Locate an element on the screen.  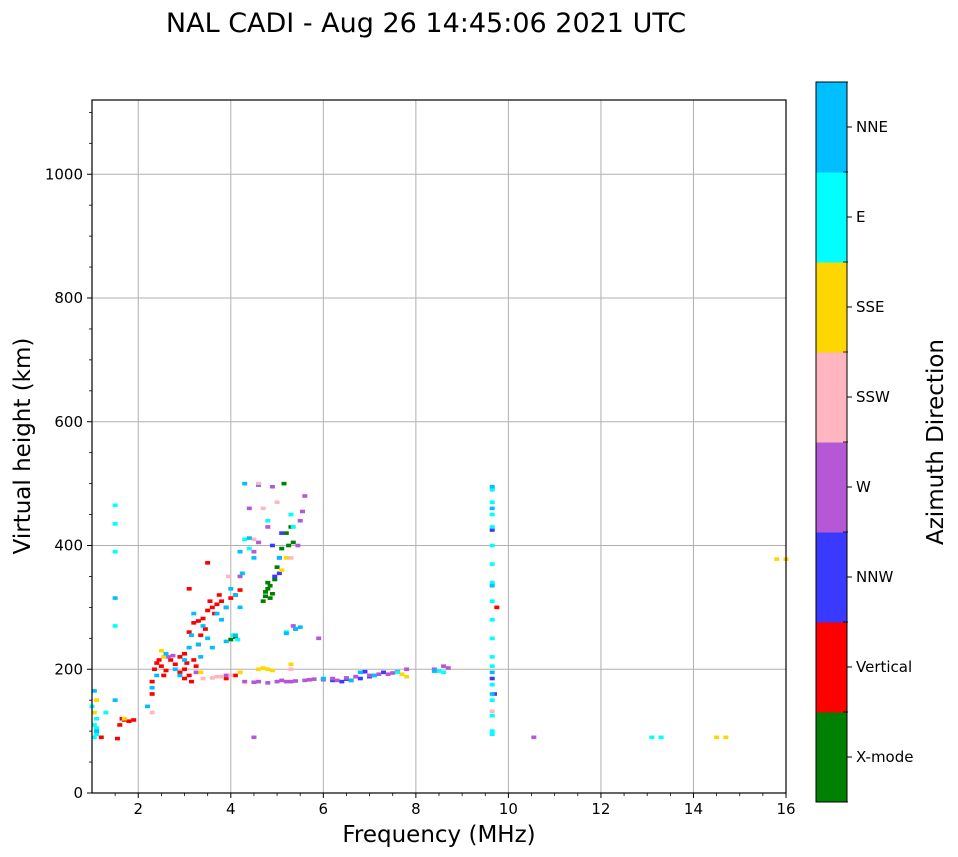
colorbar-tick-label: X-mode is located at coordinates (884, 757).